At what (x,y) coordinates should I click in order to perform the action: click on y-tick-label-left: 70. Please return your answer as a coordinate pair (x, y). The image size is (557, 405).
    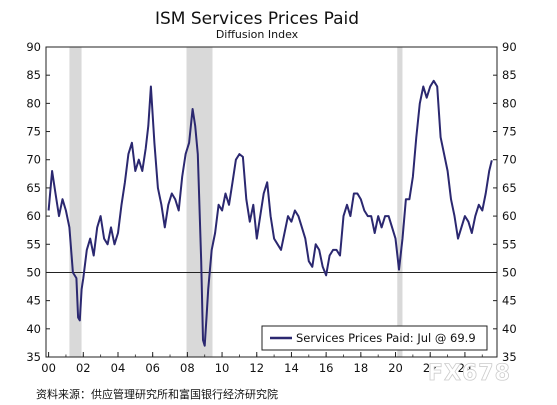
    Looking at the image, I should click on (33, 160).